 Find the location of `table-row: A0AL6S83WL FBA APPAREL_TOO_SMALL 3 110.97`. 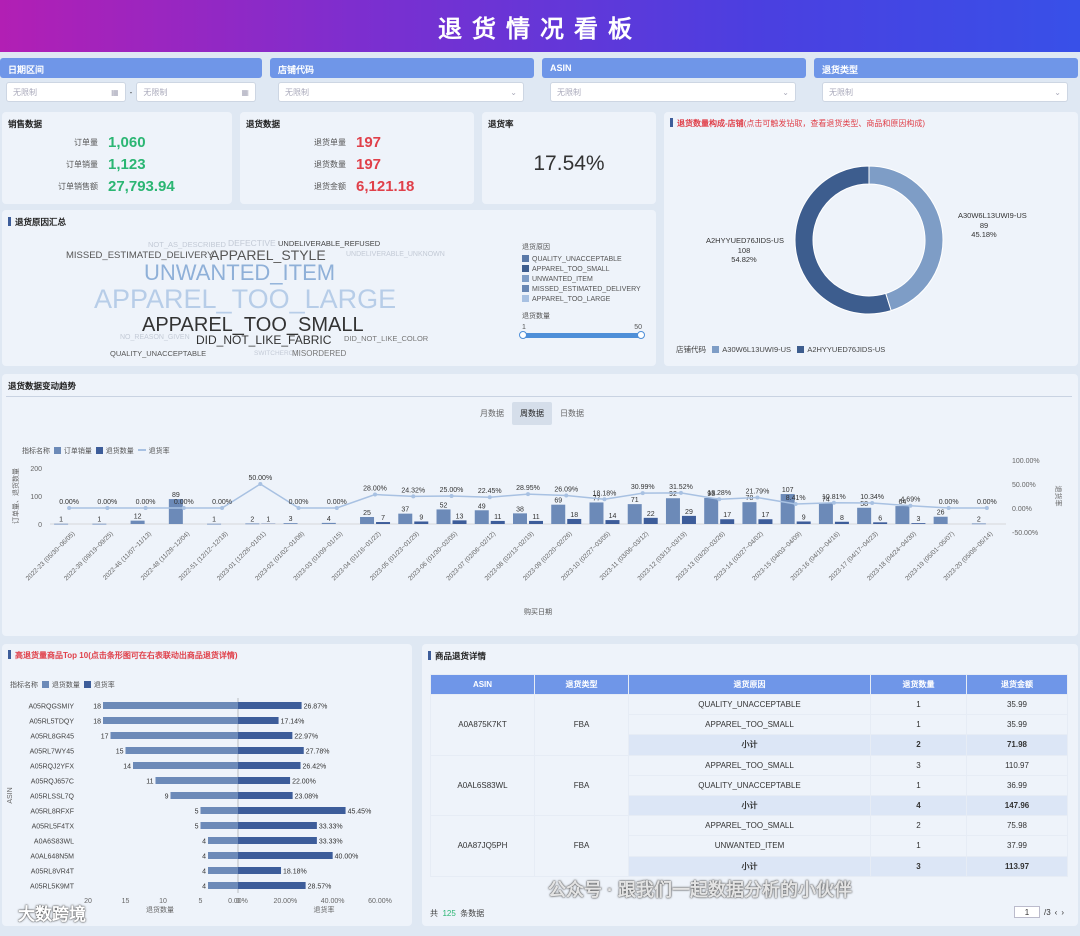

table-row: A0AL6S83WL FBA APPAREL_TOO_SMALL 3 110.97 is located at coordinates (749, 785).